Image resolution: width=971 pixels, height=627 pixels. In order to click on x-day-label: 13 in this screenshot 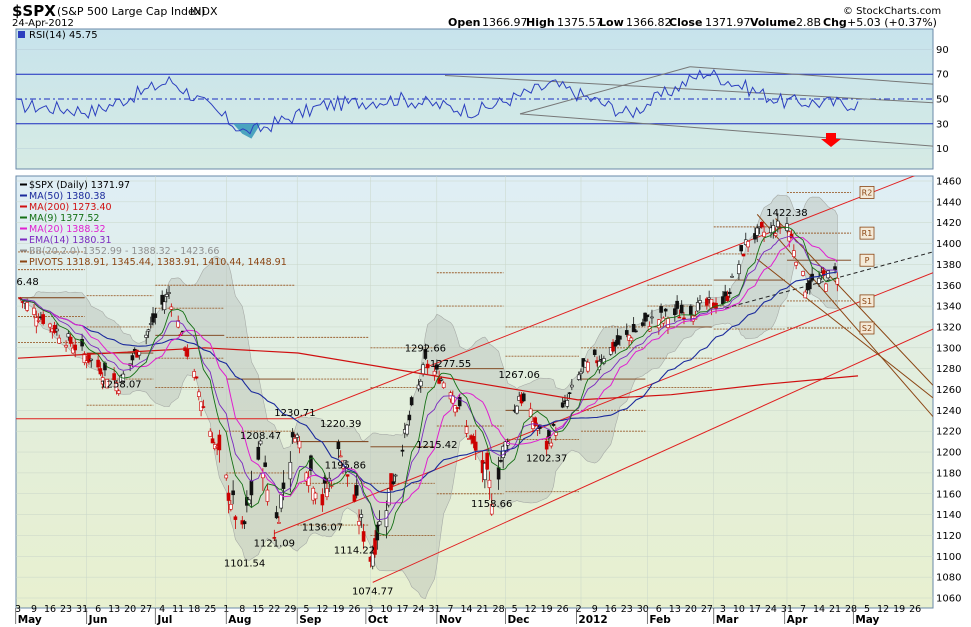, I will do `click(114, 609)`.